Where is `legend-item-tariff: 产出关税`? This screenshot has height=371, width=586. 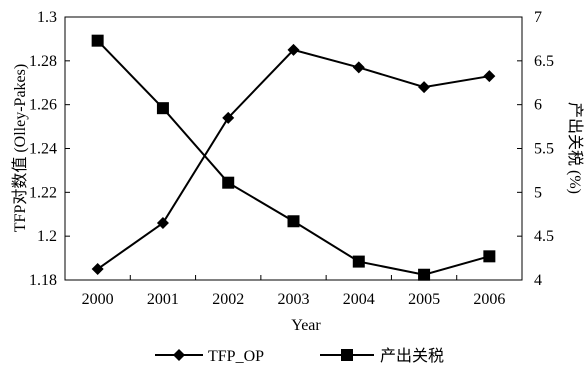
legend-item-tariff: 产出关税 is located at coordinates (382, 356).